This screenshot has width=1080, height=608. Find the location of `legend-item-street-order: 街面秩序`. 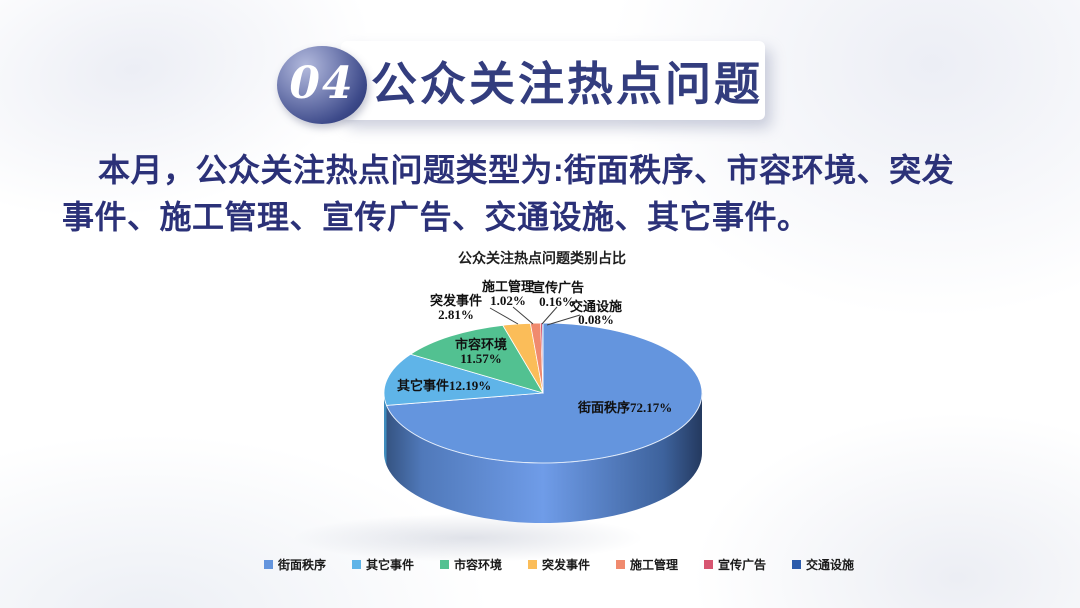

legend-item-street-order: 街面秩序 is located at coordinates (294, 564).